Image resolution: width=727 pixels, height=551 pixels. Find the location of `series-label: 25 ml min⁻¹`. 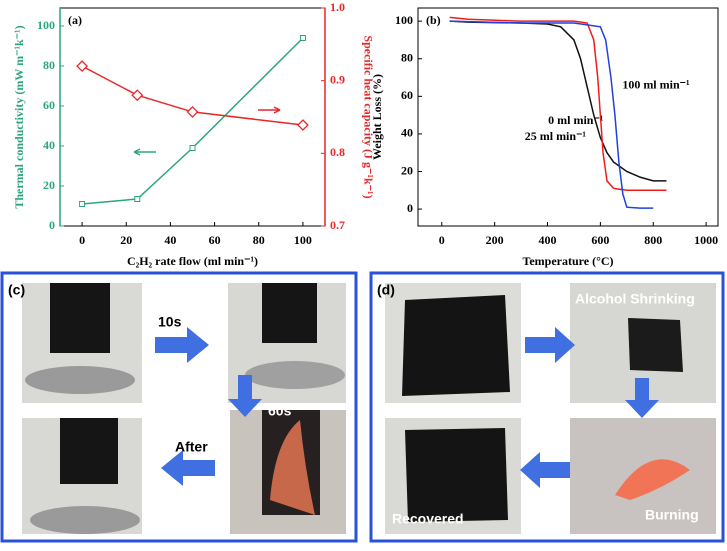

series-label: 25 ml min⁻¹ is located at coordinates (556, 136).